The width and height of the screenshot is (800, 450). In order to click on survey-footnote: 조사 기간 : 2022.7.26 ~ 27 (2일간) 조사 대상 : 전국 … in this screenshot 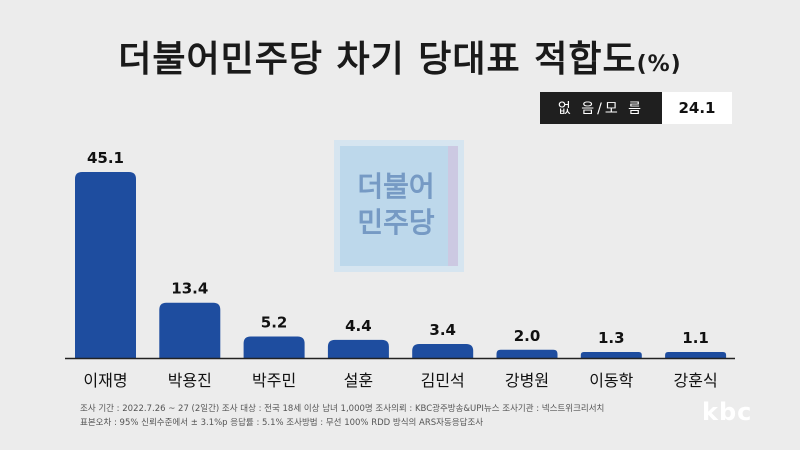, I will do `click(380, 416)`.